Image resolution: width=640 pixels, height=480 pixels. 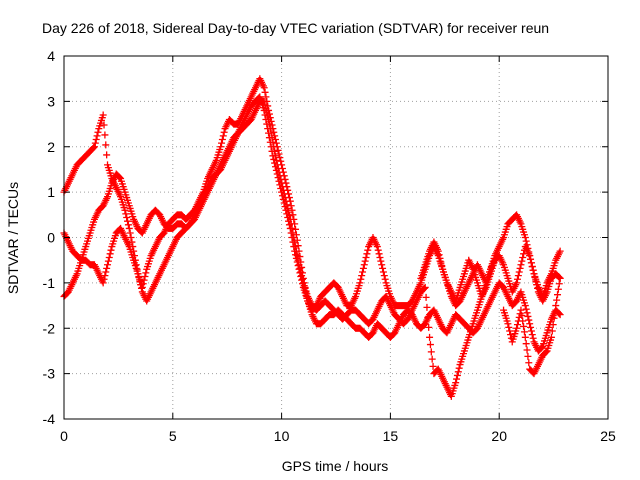 I want to click on x-axis-label: GPS time / hours, so click(x=335, y=466).